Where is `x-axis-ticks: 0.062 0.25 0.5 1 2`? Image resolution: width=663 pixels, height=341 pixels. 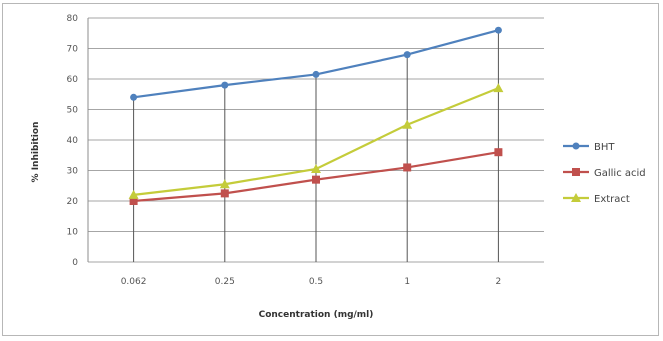
x-axis-ticks: 0.062 0.25 0.5 1 2 is located at coordinates (311, 282).